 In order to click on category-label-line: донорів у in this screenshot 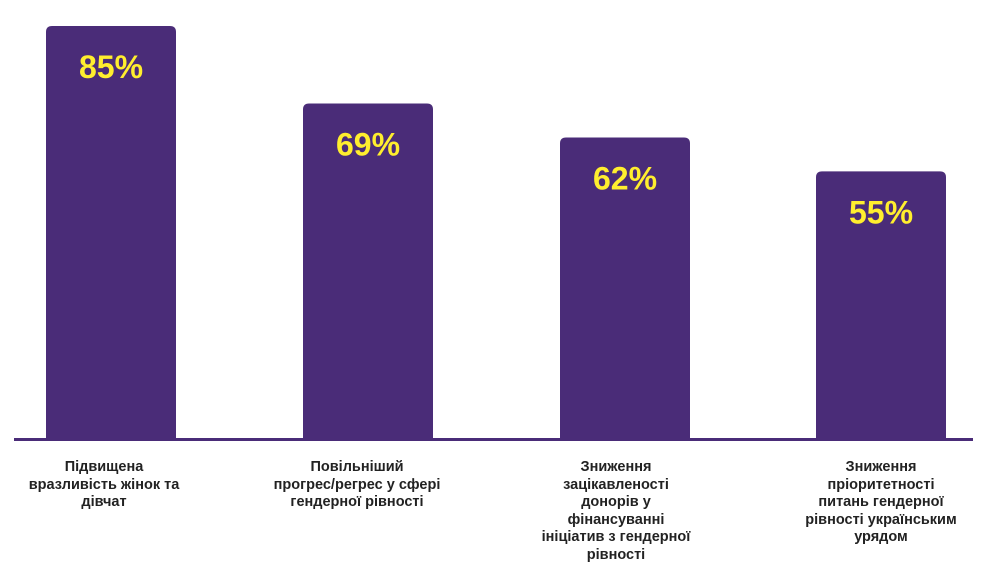, I will do `click(616, 502)`.